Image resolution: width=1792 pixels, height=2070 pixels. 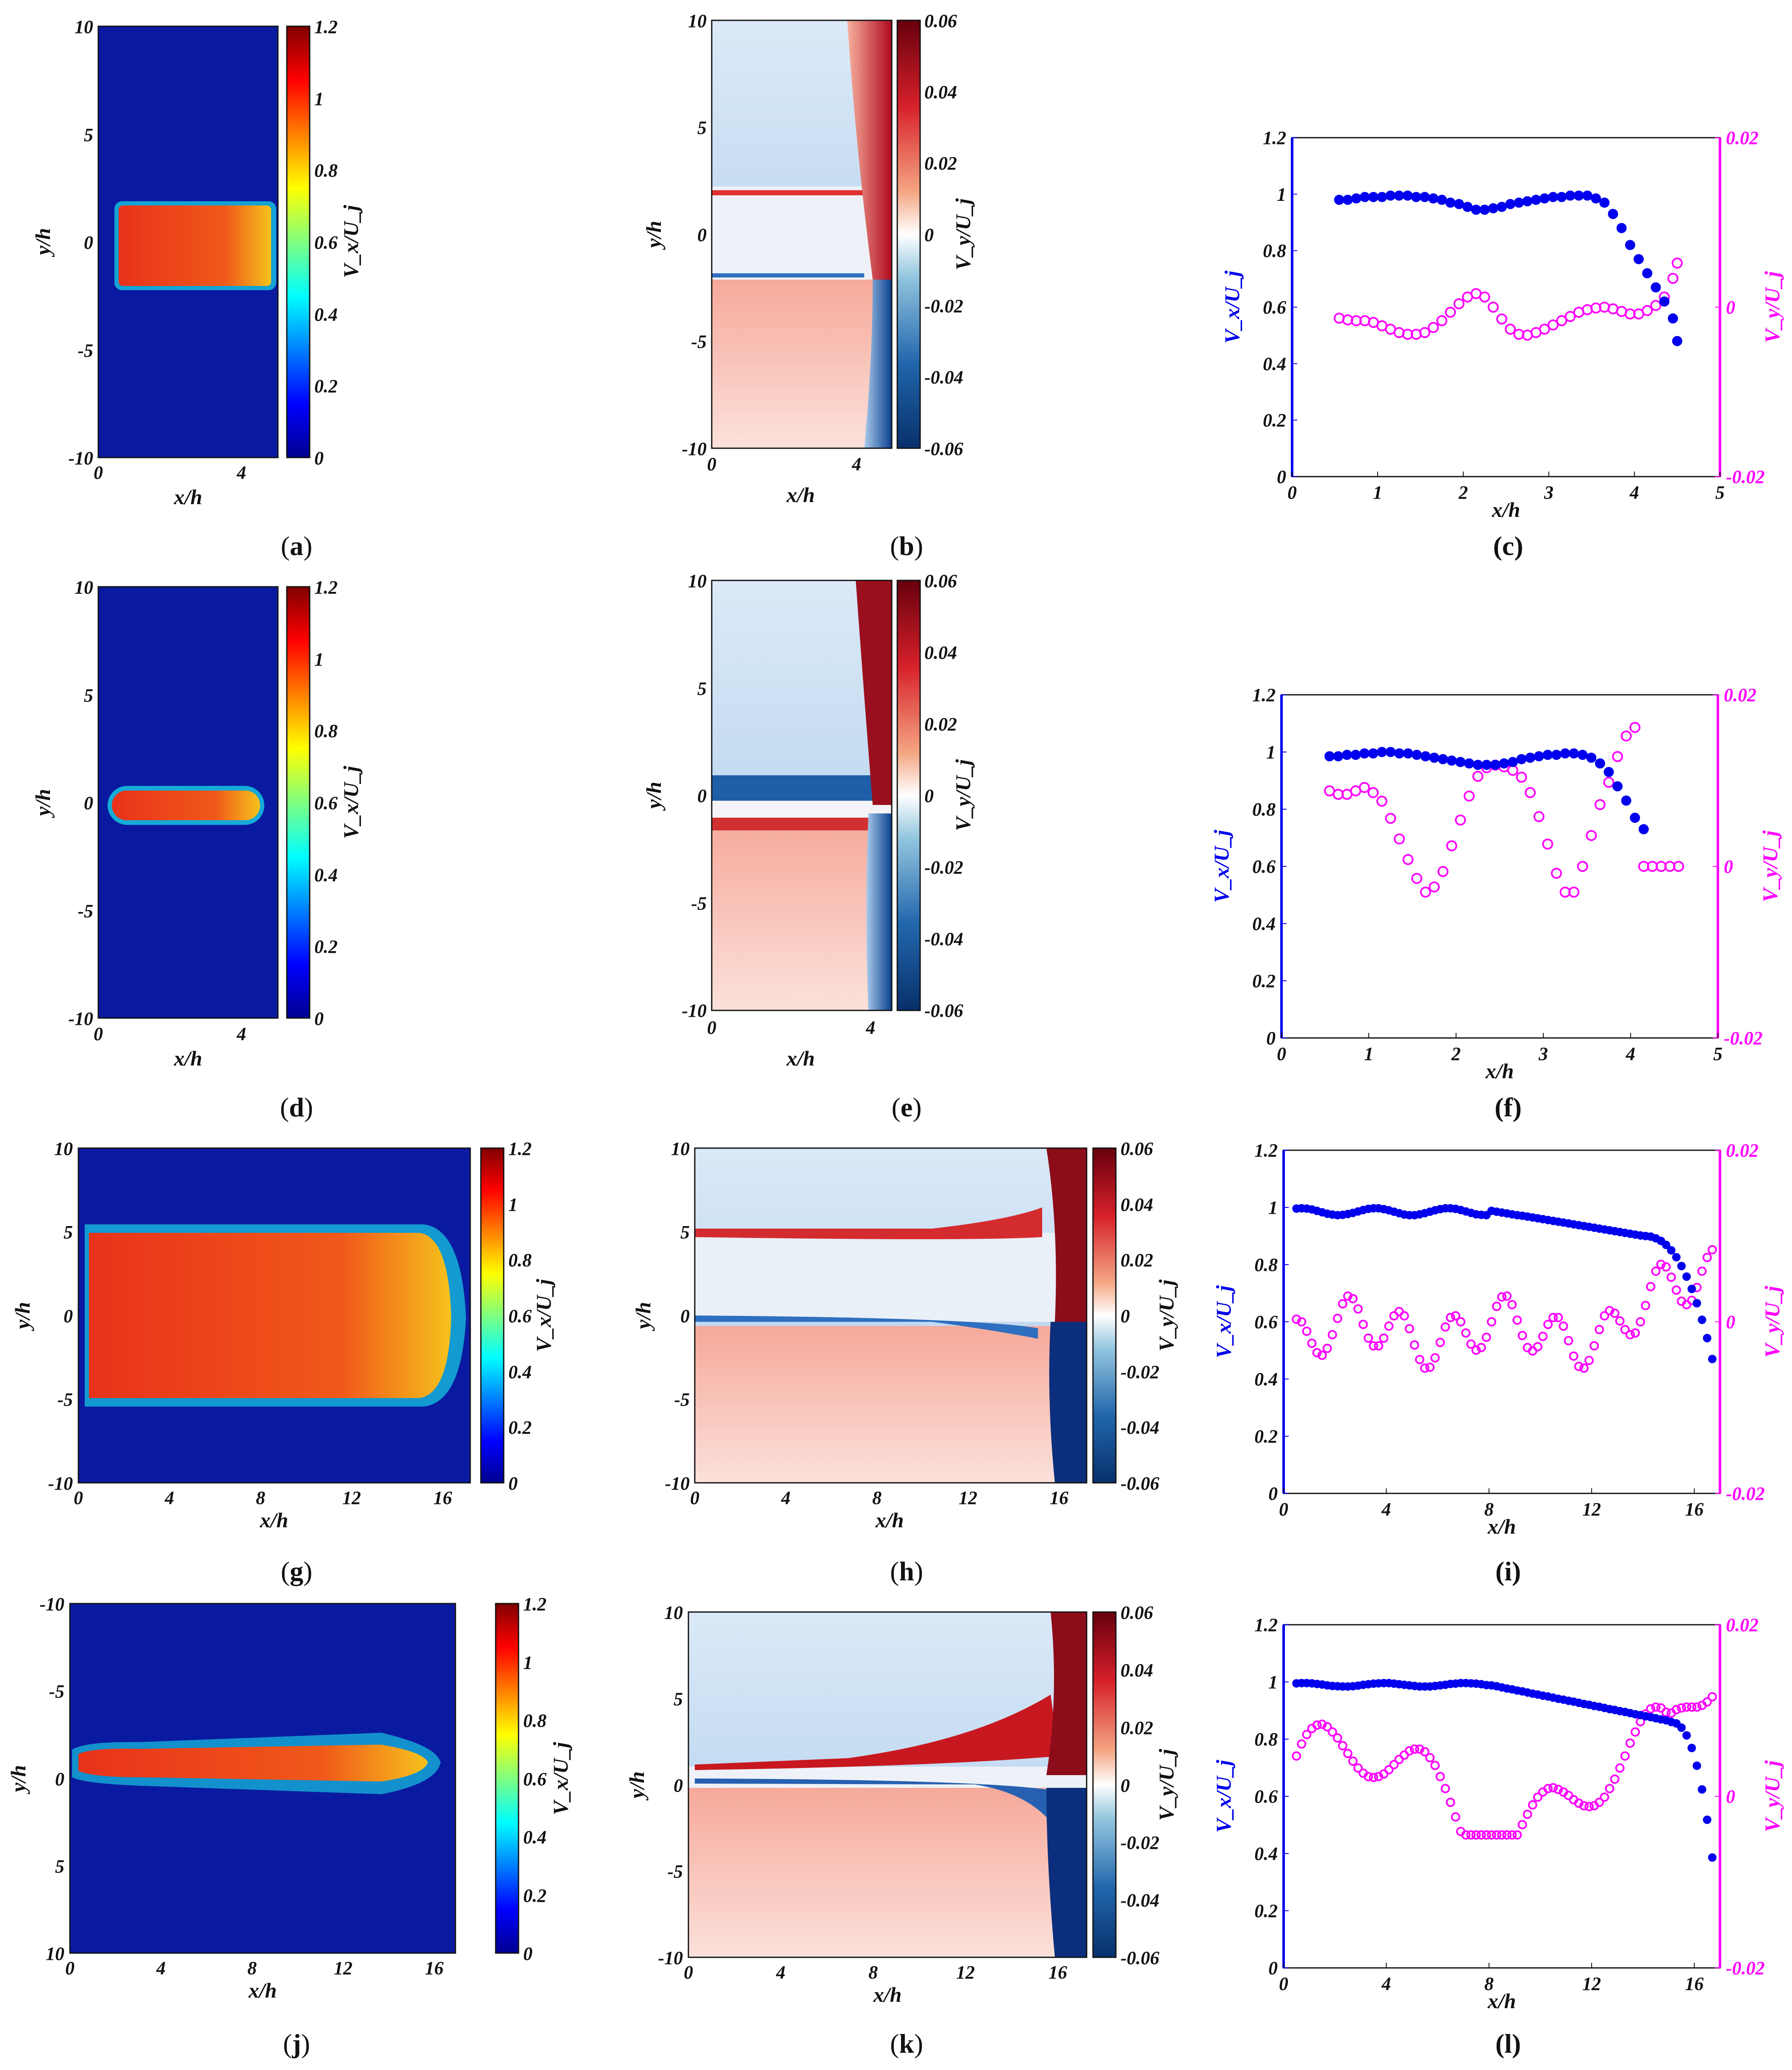 What do you see at coordinates (941, 581) in the screenshot?
I see `cb-tick: 0.06` at bounding box center [941, 581].